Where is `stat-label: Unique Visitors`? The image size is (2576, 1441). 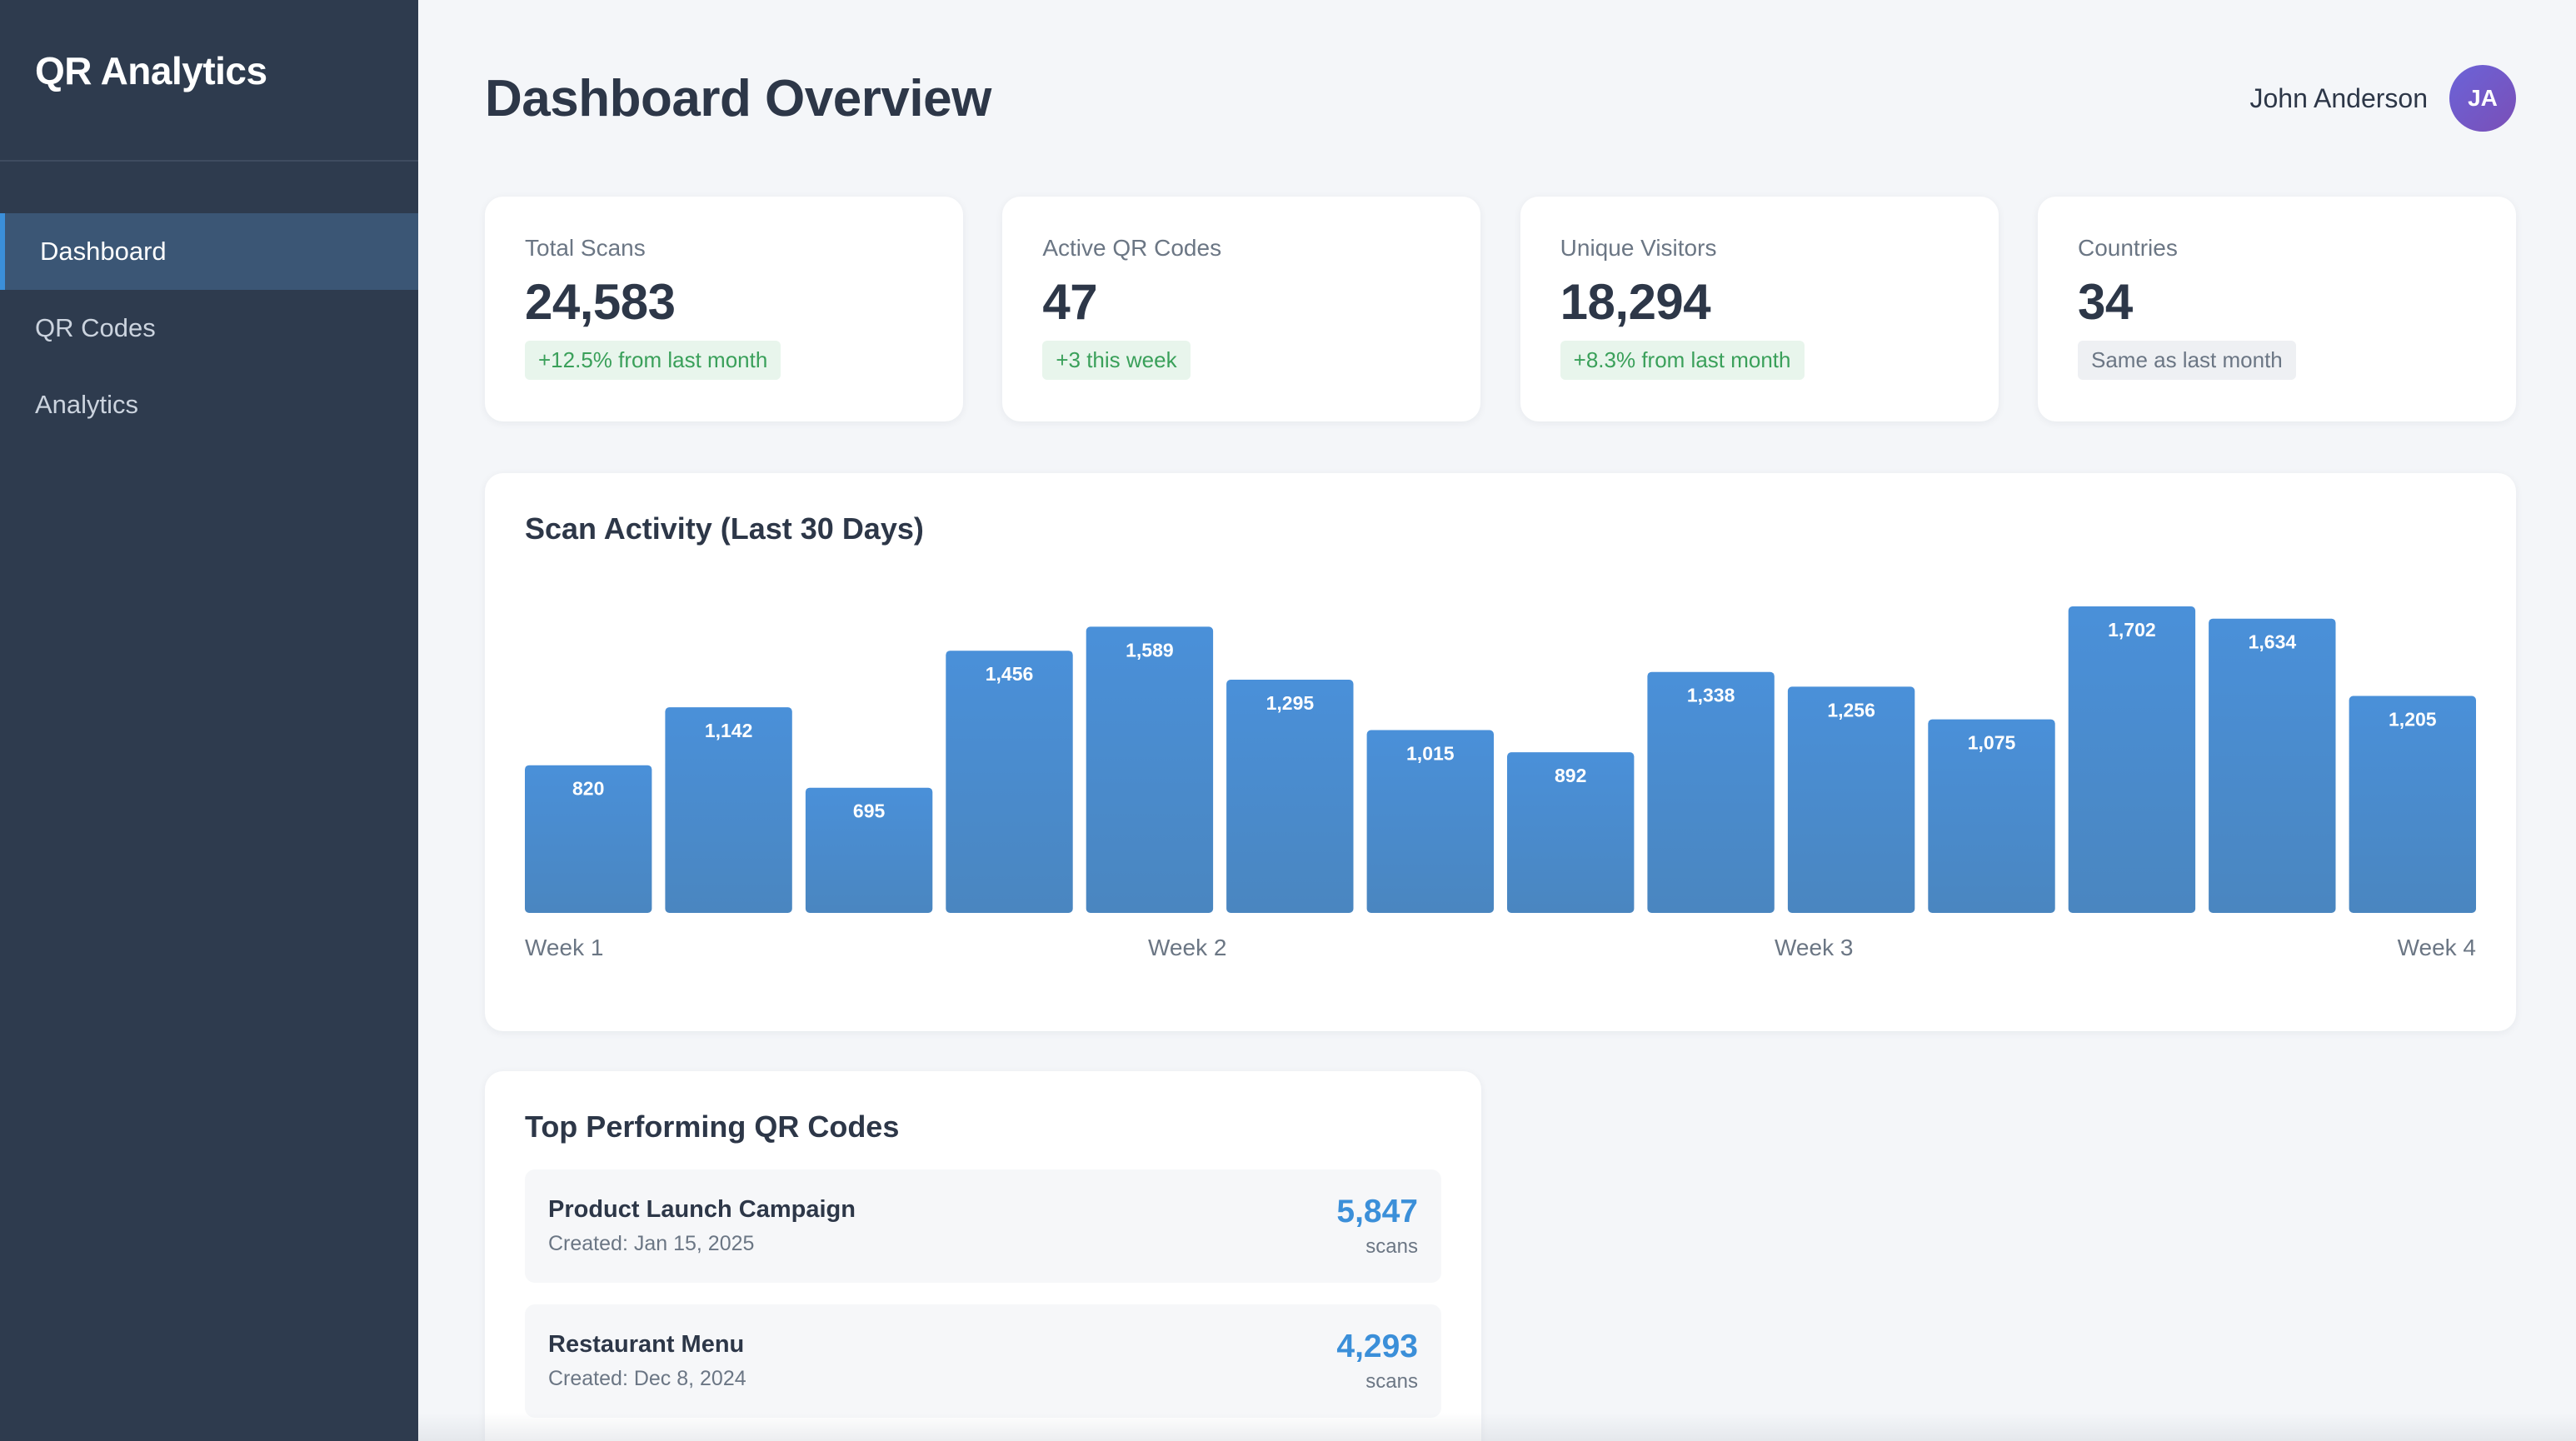 stat-label: Unique Visitors is located at coordinates (1638, 248).